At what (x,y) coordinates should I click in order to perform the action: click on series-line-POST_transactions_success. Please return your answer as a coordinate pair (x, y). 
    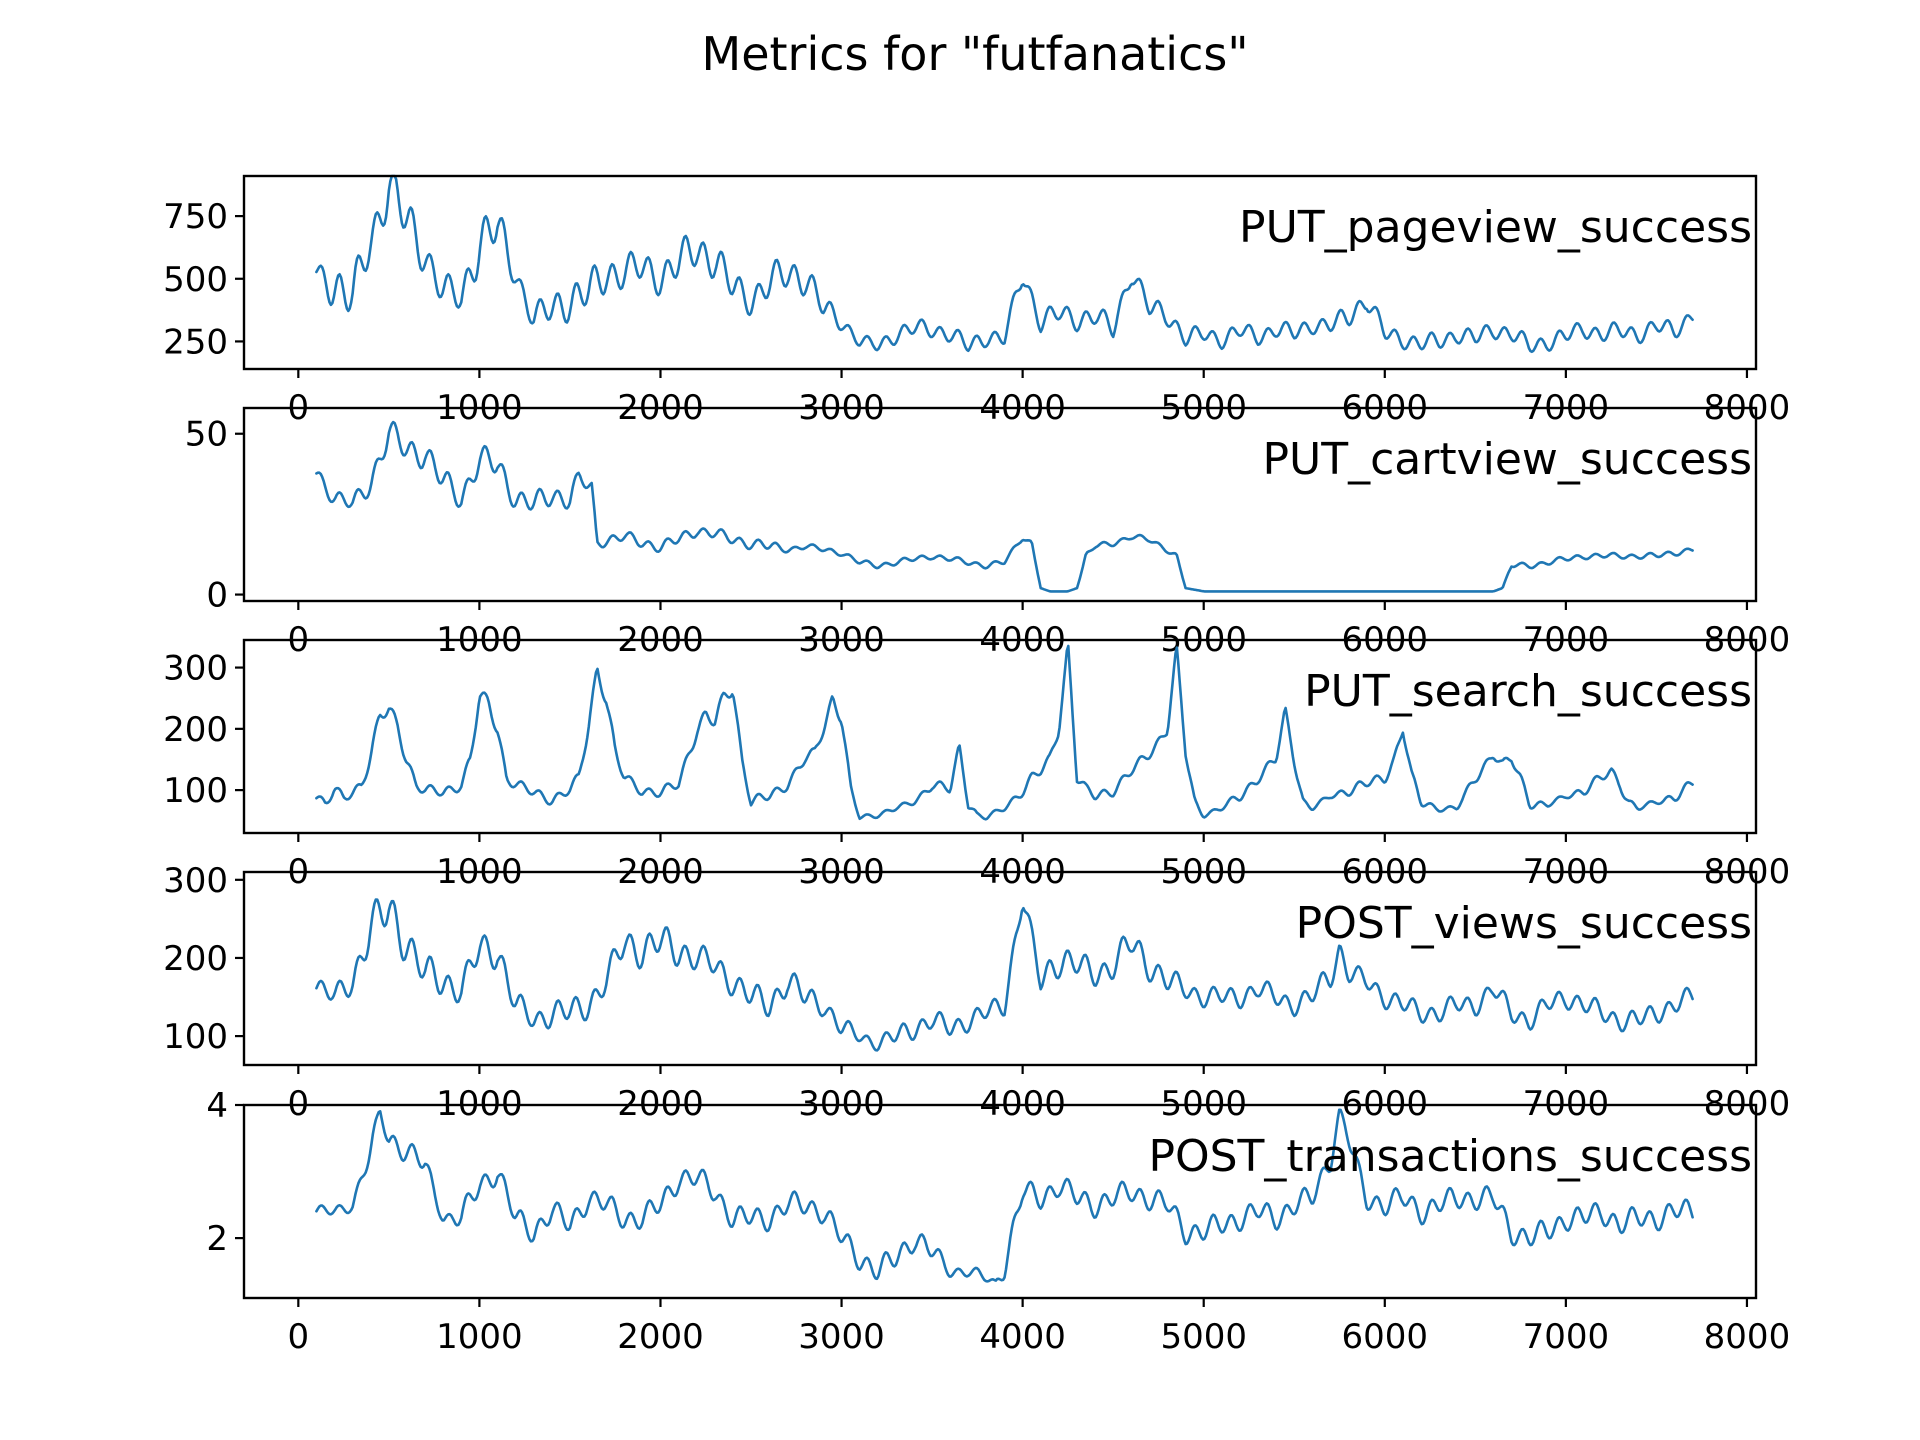
    Looking at the image, I should click on (1004, 1195).